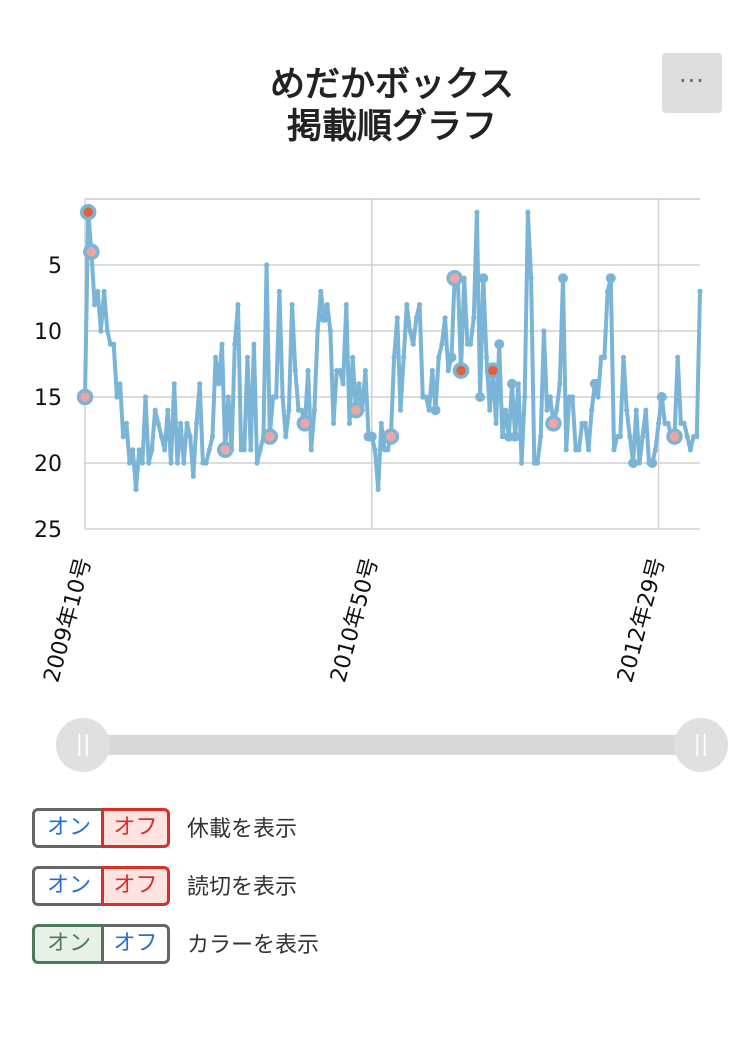 Image resolution: width=750 pixels, height=1041 pixels. I want to click on title-line-2: 掲載順グラフ, so click(391, 127).